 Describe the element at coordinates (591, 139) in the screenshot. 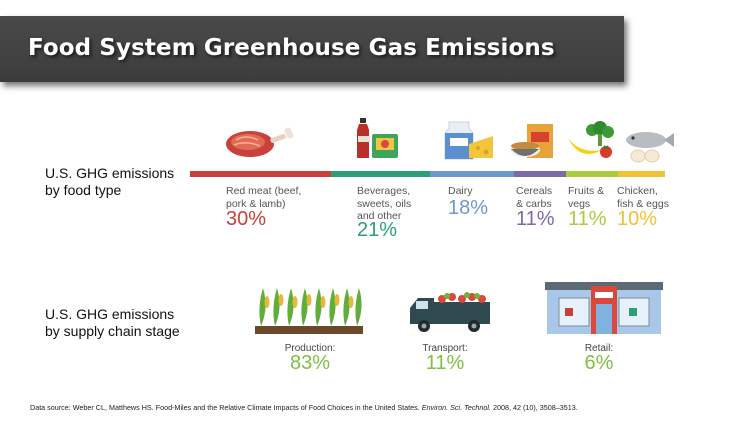

I see `fruits-and-vegetables-icon` at that location.